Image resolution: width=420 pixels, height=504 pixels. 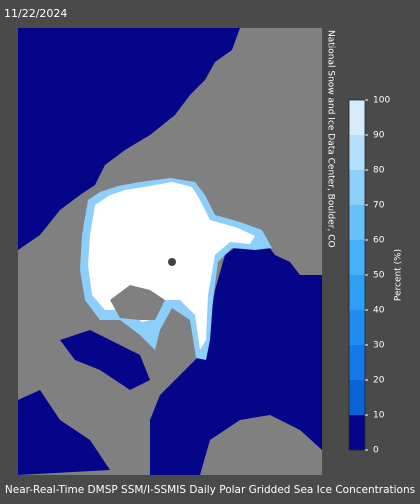 I want to click on tick-label: 80, so click(x=379, y=171).